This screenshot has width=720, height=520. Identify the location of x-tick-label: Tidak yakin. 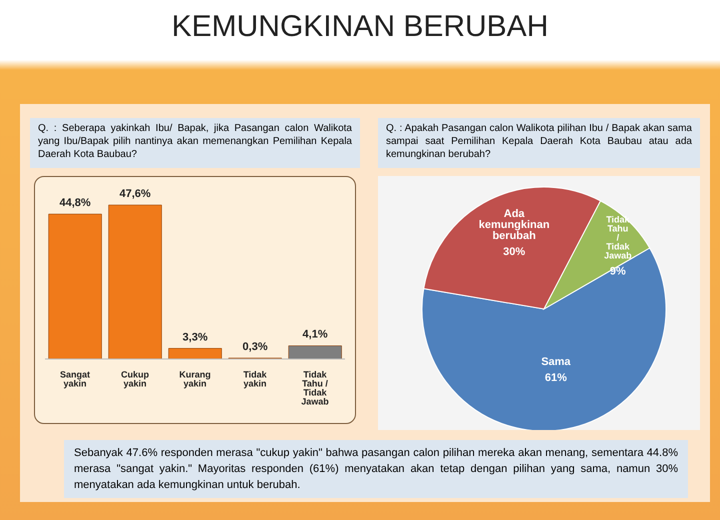
(255, 378).